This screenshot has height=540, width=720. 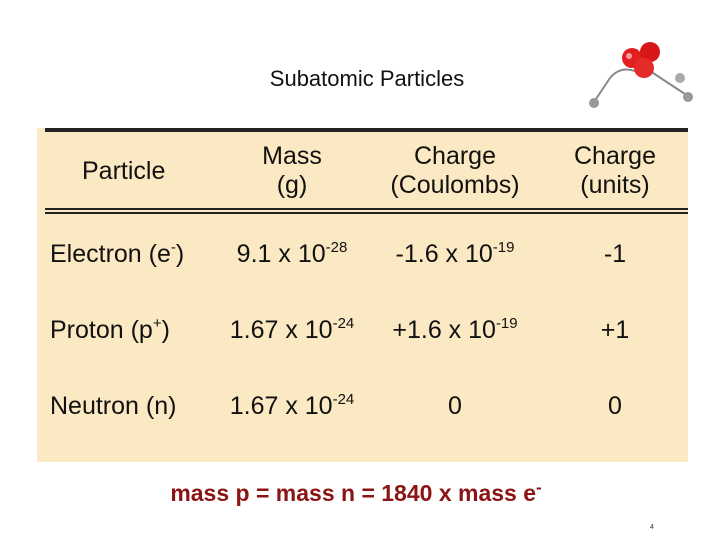 I want to click on table-cell: +1.6 x 10-19, so click(x=455, y=330).